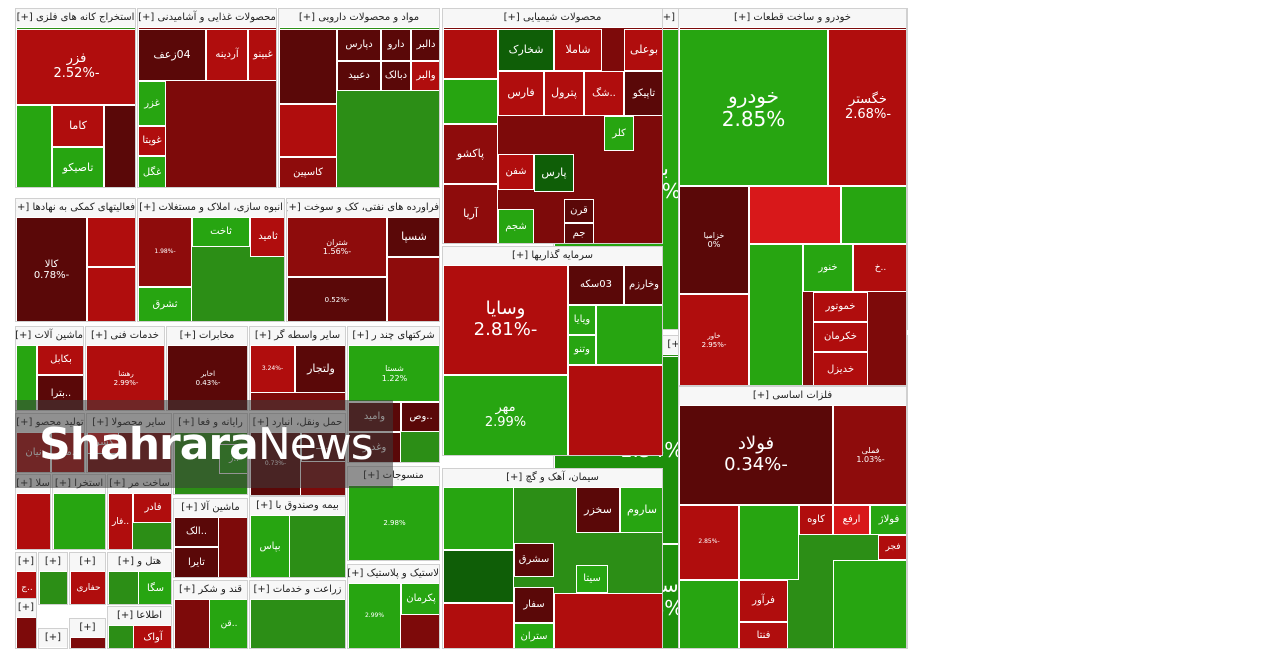  I want to click on sector-header: سیمان، آهک و گچ [+], so click(552, 478).